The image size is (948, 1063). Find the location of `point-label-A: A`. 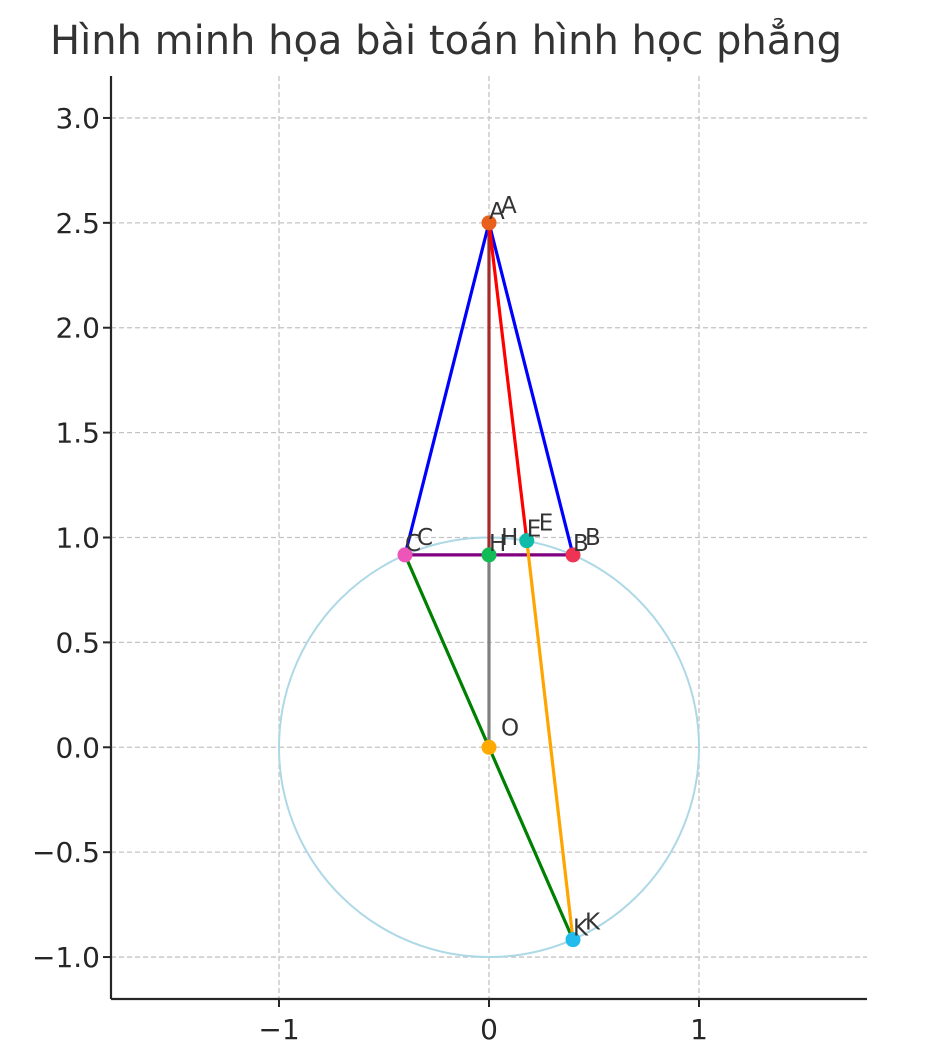

point-label-A: A is located at coordinates (497, 212).